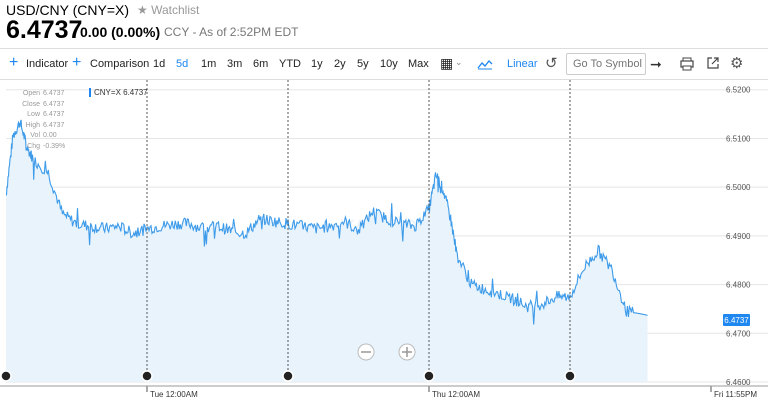 This screenshot has width=768, height=415. Describe the element at coordinates (418, 64) in the screenshot. I see `range-max: Max` at that location.